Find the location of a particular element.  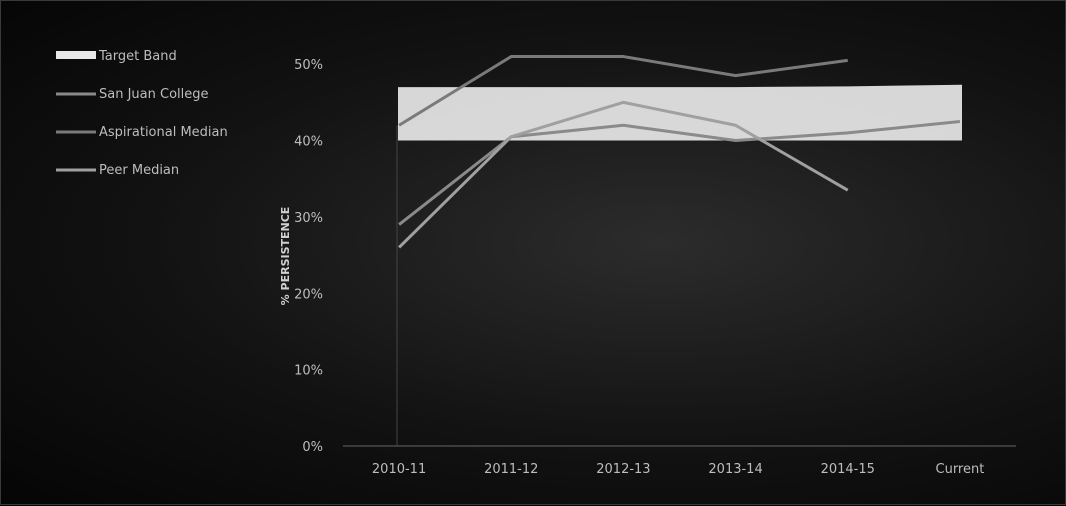

y-axis-label: % PERSISTENCE is located at coordinates (285, 256).